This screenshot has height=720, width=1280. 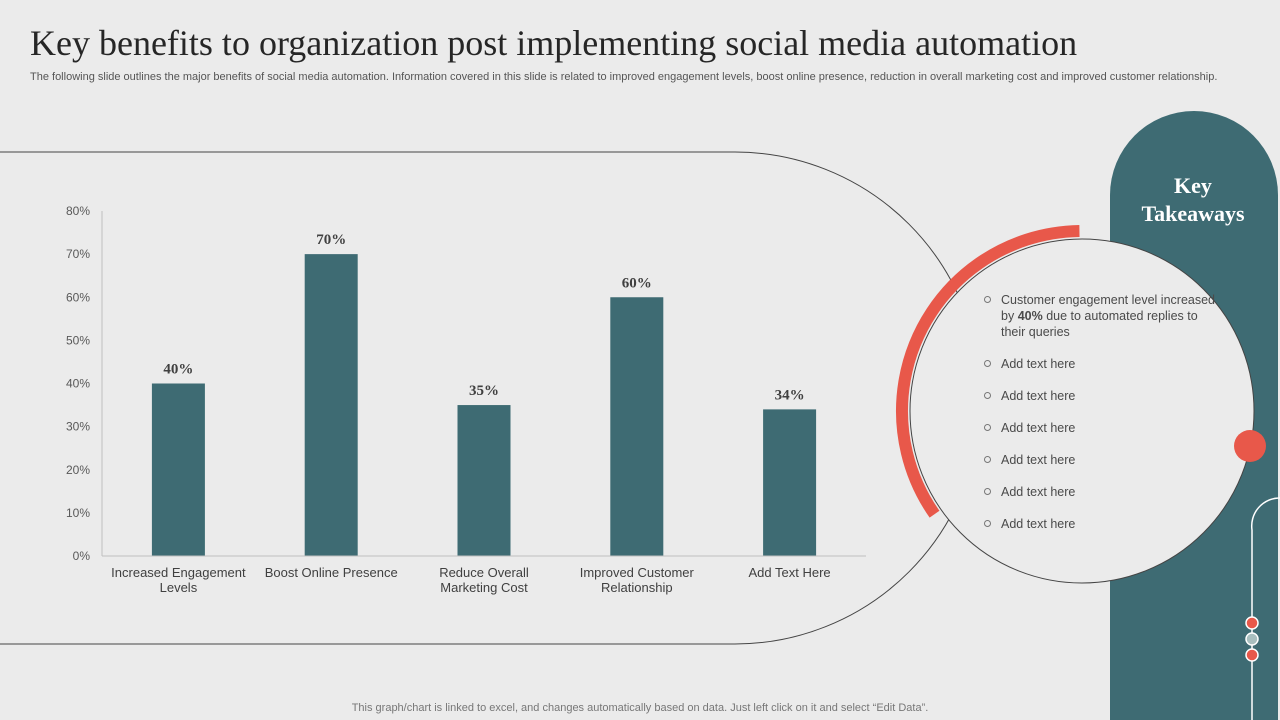 What do you see at coordinates (1193, 200) in the screenshot?
I see `key-takeaways-title: Key Takeaways` at bounding box center [1193, 200].